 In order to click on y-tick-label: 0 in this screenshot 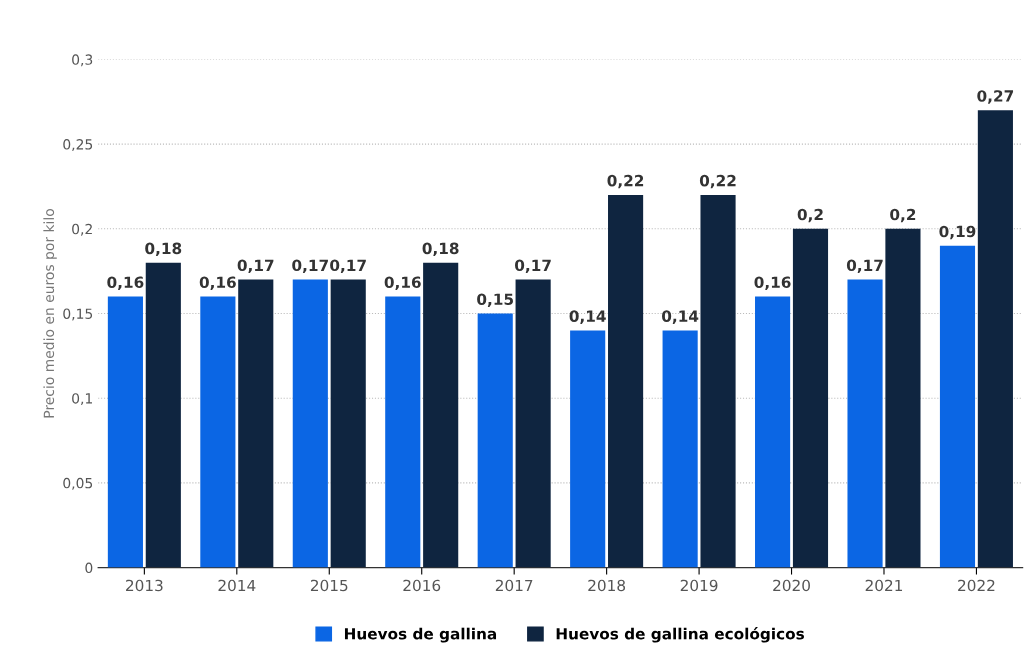, I will do `click(89, 568)`.